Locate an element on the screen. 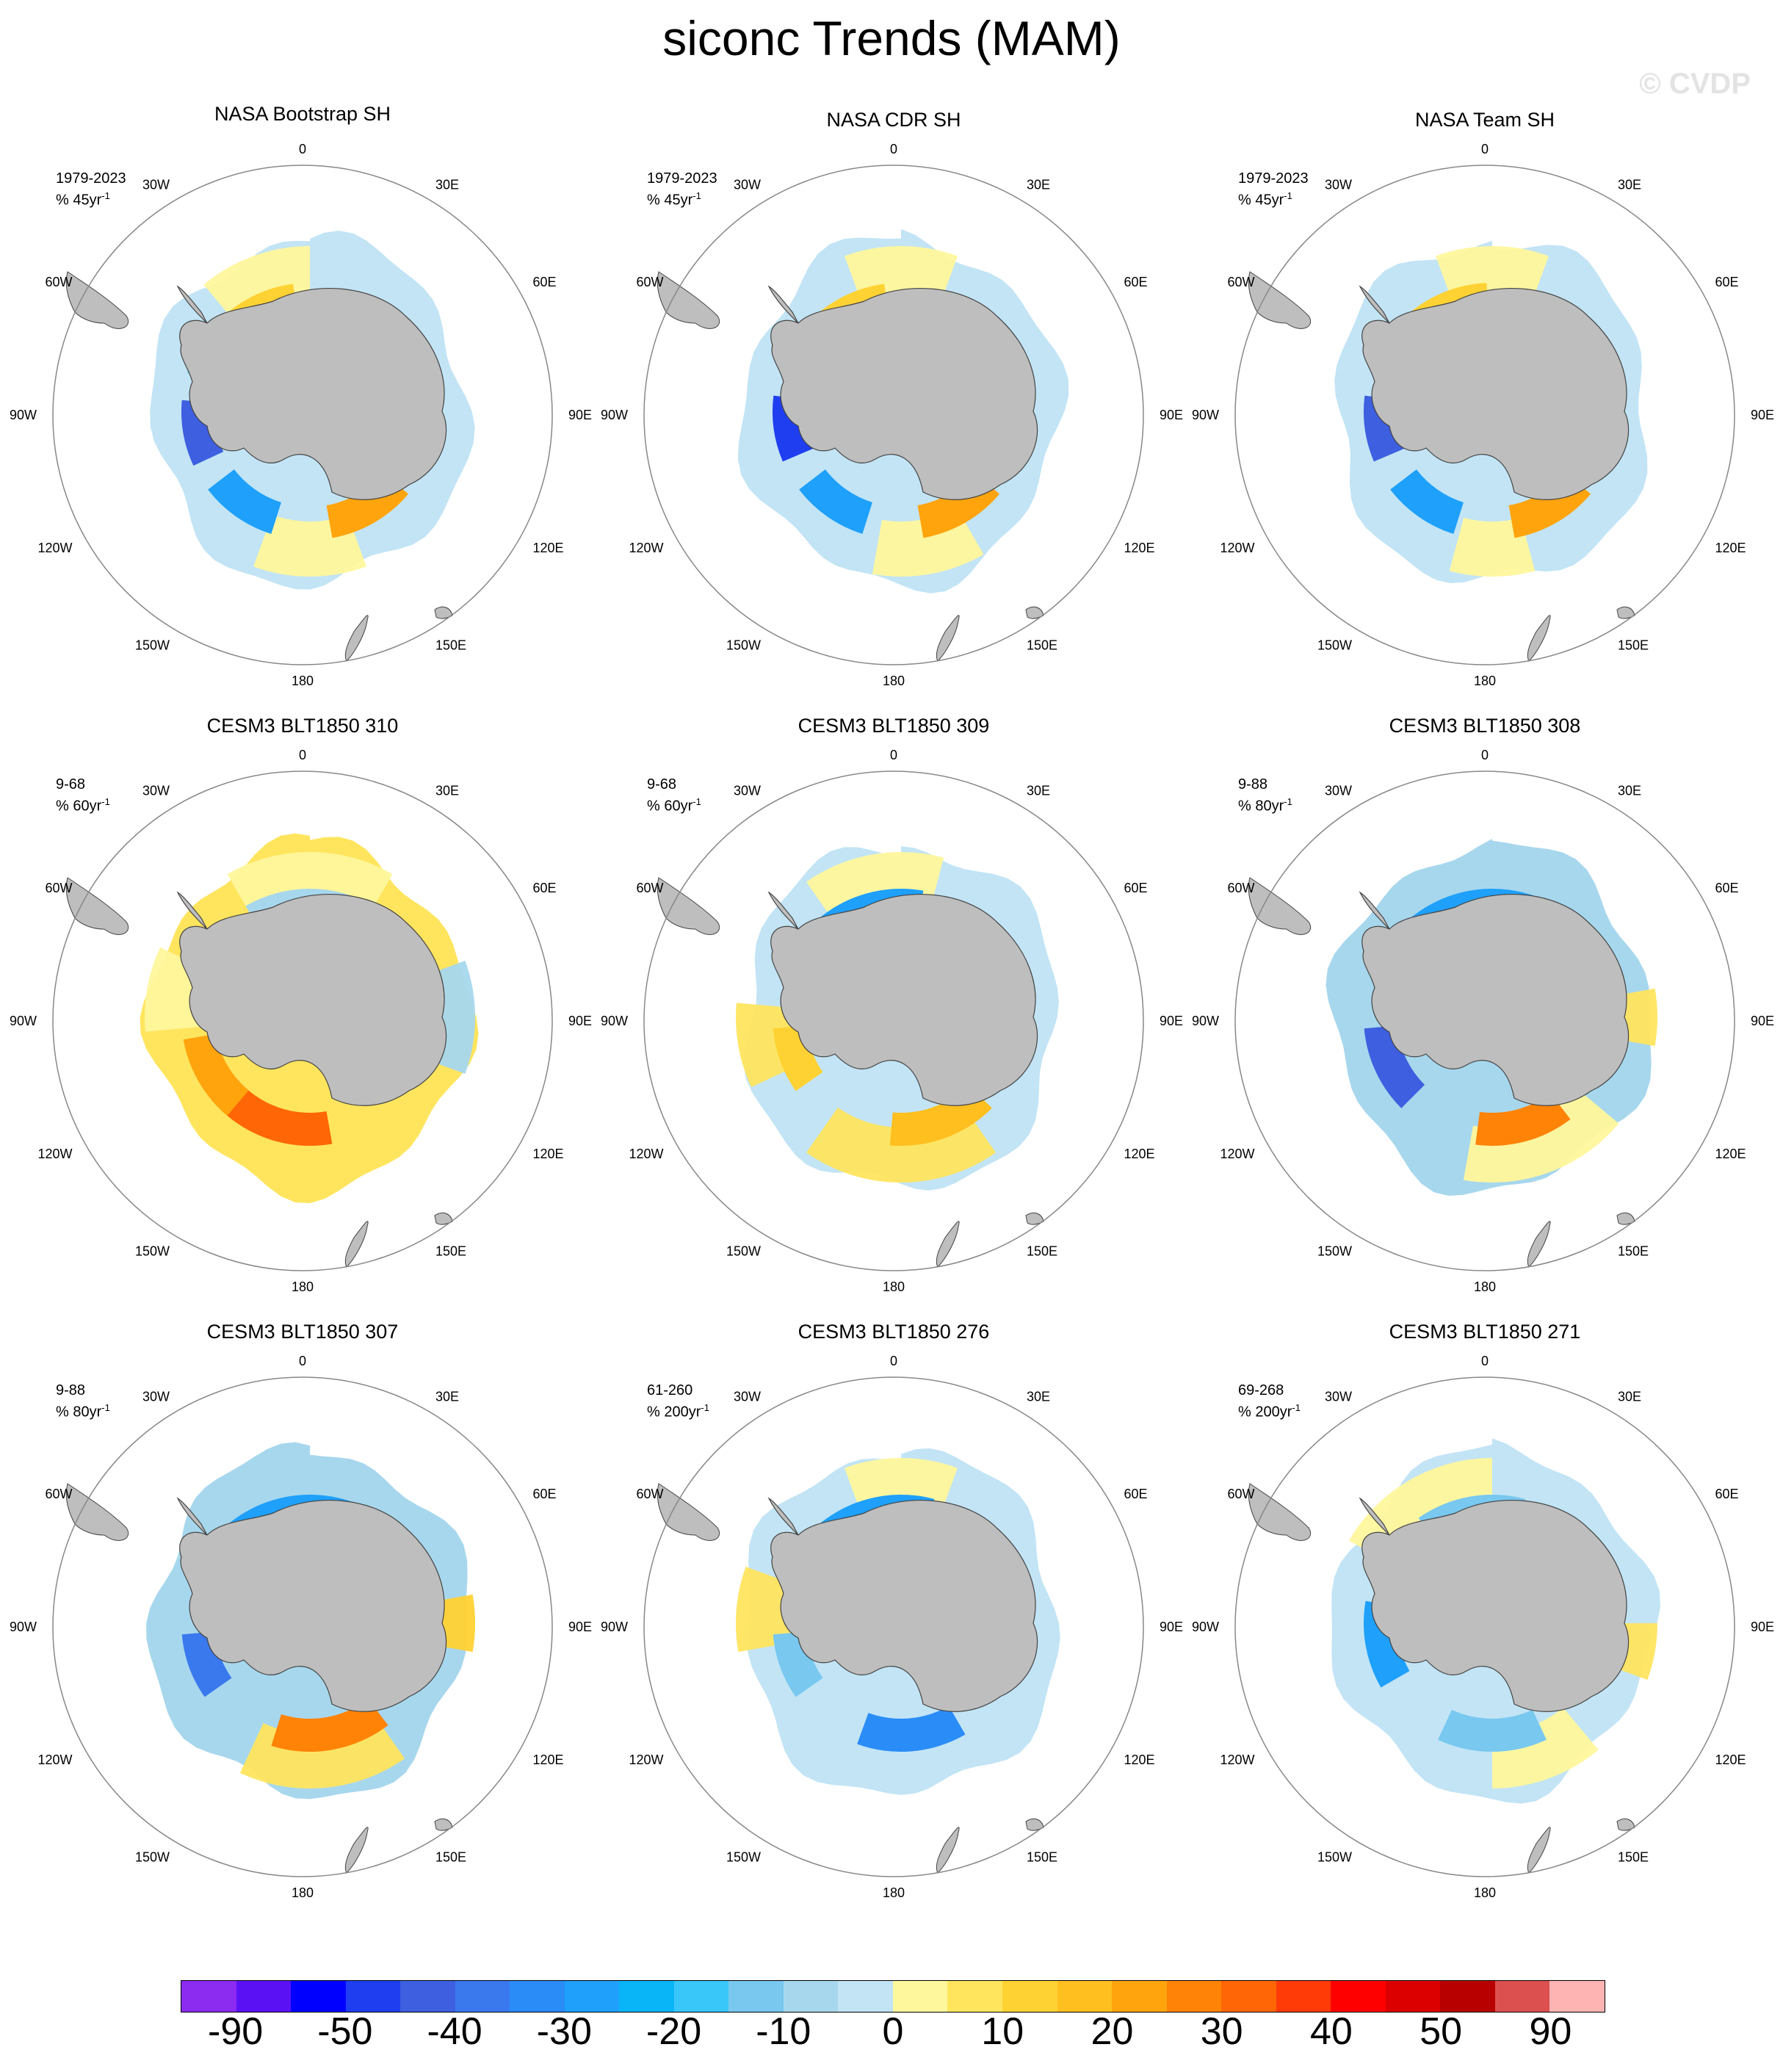 Image resolution: width=1783 pixels, height=2072 pixels. panel-title: CESM3 BLT1850 310 is located at coordinates (302, 726).